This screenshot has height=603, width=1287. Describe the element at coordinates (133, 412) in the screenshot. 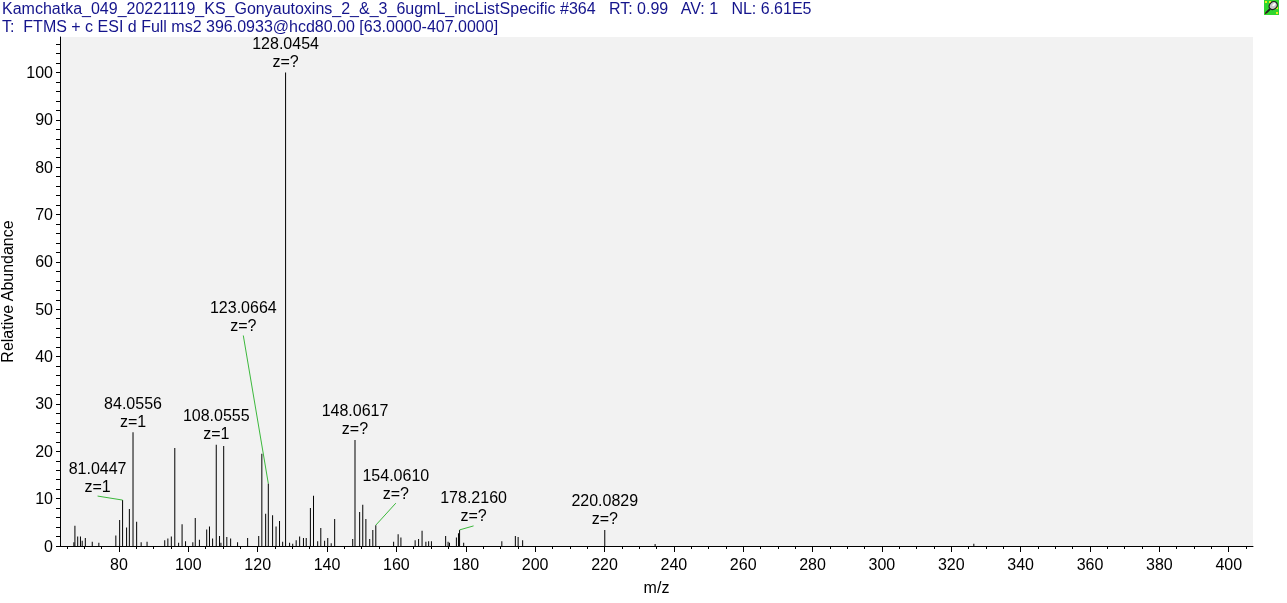

I see `annotation: 84.0556 z=1` at that location.